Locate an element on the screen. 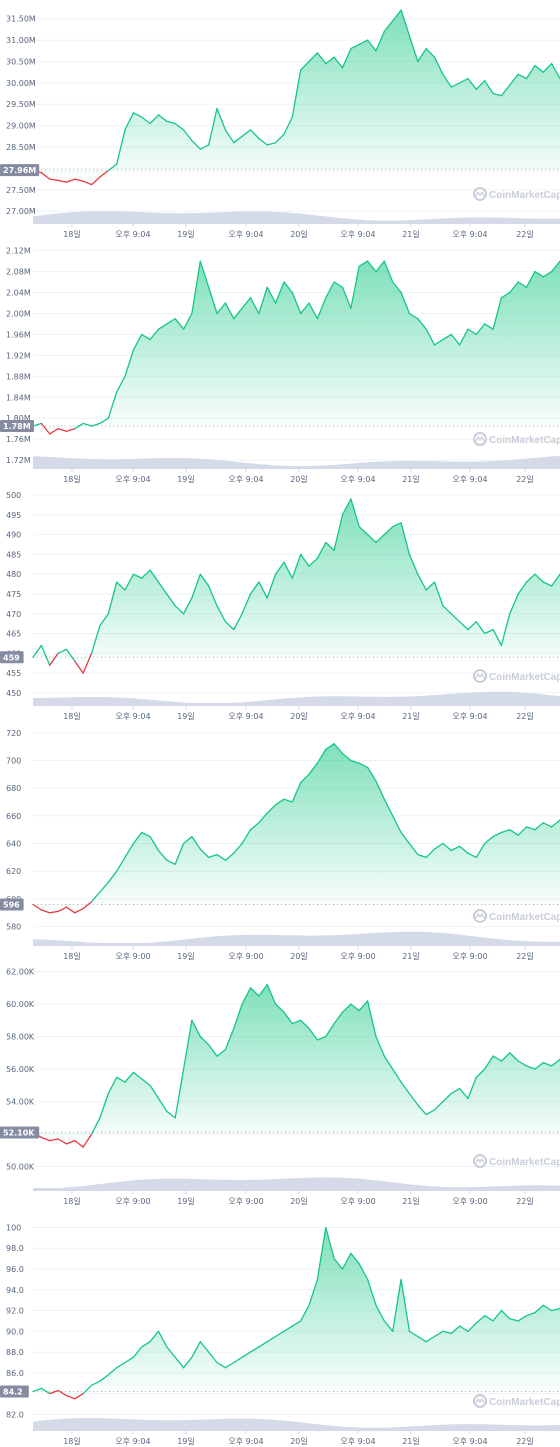 The width and height of the screenshot is (560, 1447). current-price-label: 1.78M is located at coordinates (17, 426).